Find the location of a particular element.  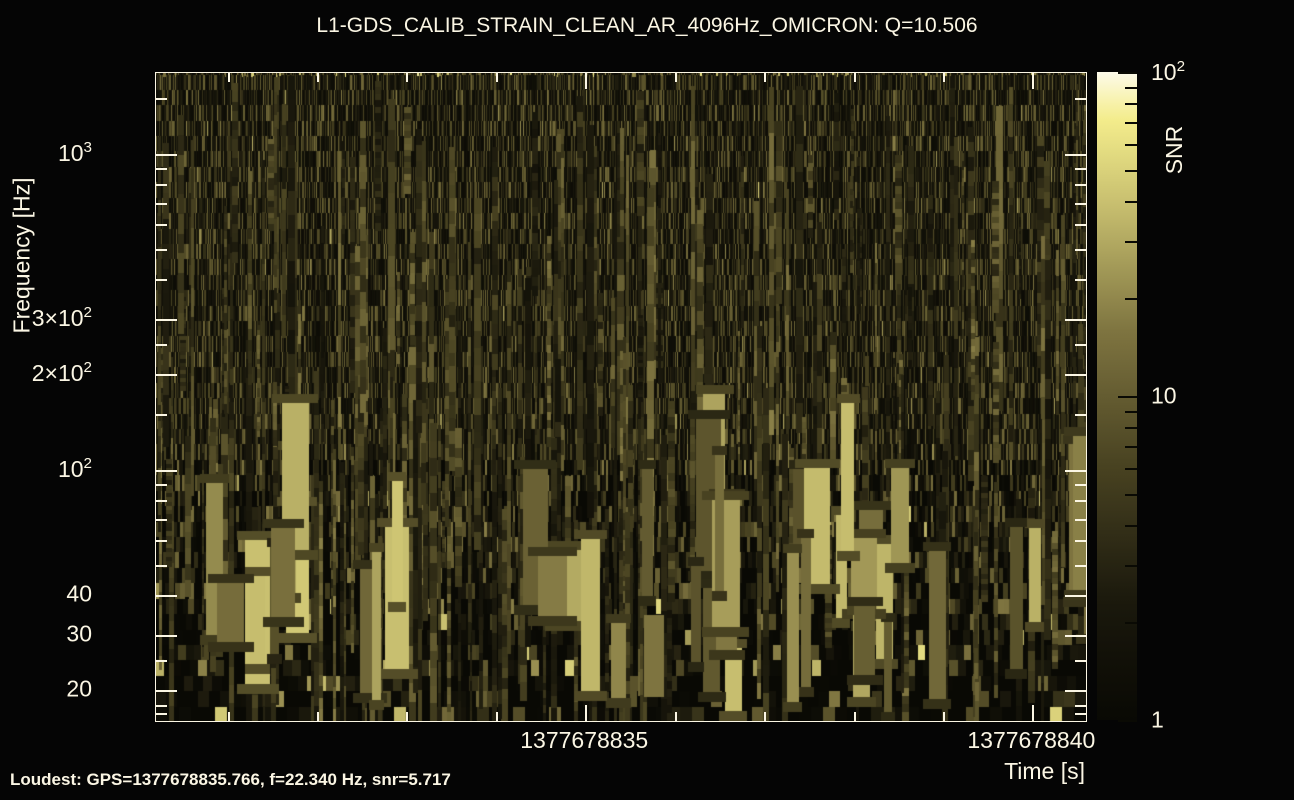

y-tick-label: 2×10² is located at coordinates (61, 373).